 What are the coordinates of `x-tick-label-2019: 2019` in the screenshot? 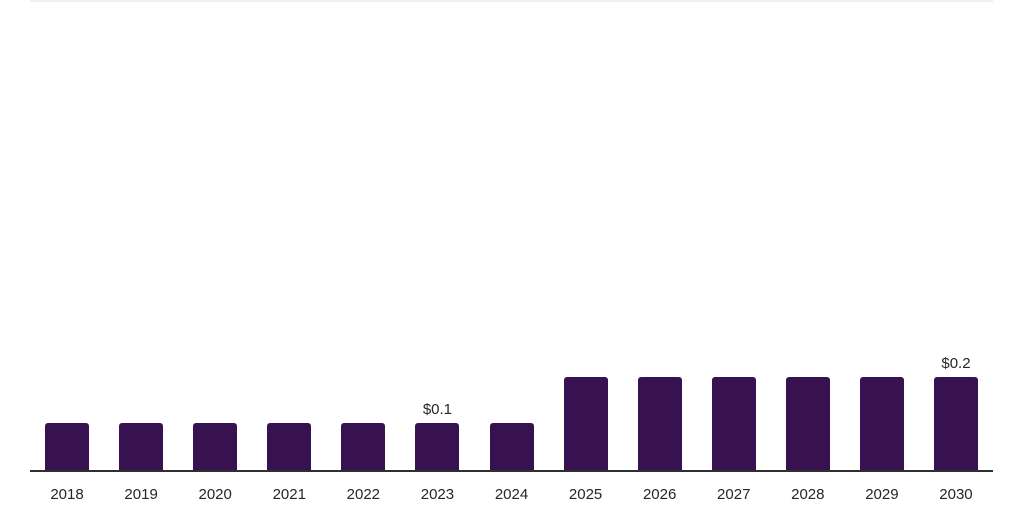 It's located at (141, 494).